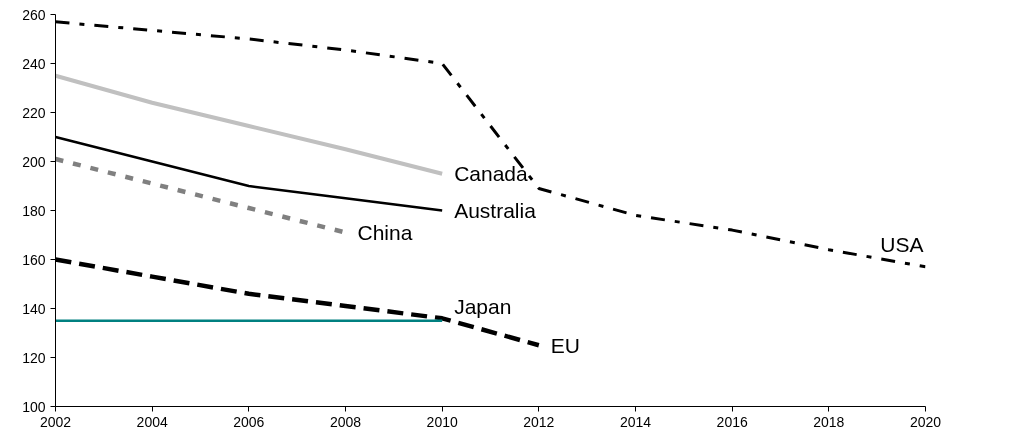  Describe the element at coordinates (152, 421) in the screenshot. I see `x-tick-label: 2004` at that location.